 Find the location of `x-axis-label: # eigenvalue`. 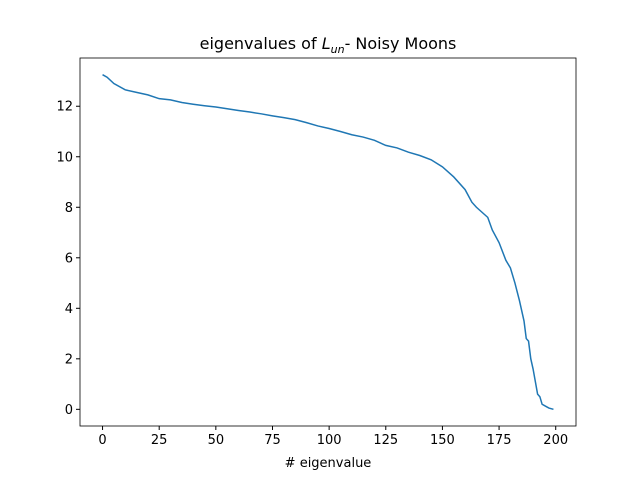

x-axis-label: # eigenvalue is located at coordinates (328, 463).